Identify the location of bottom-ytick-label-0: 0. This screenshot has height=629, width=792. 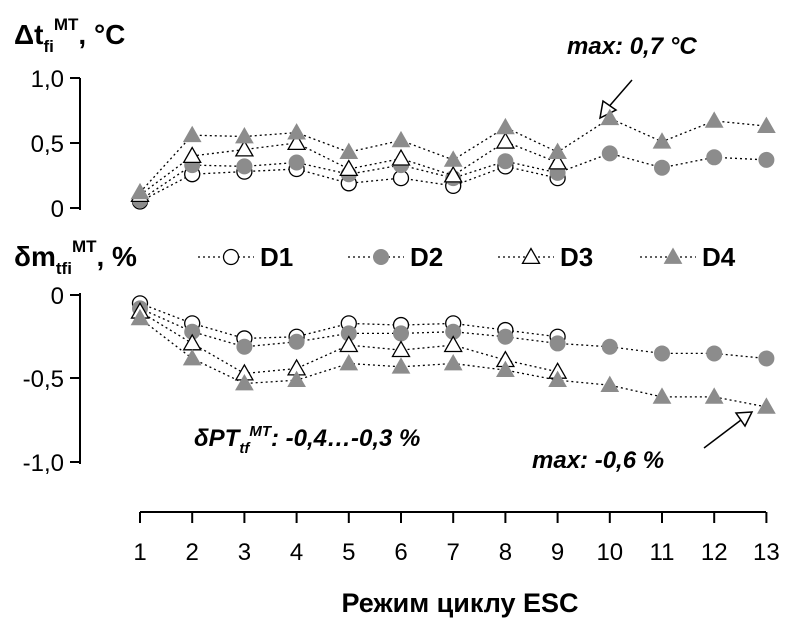
(57, 296).